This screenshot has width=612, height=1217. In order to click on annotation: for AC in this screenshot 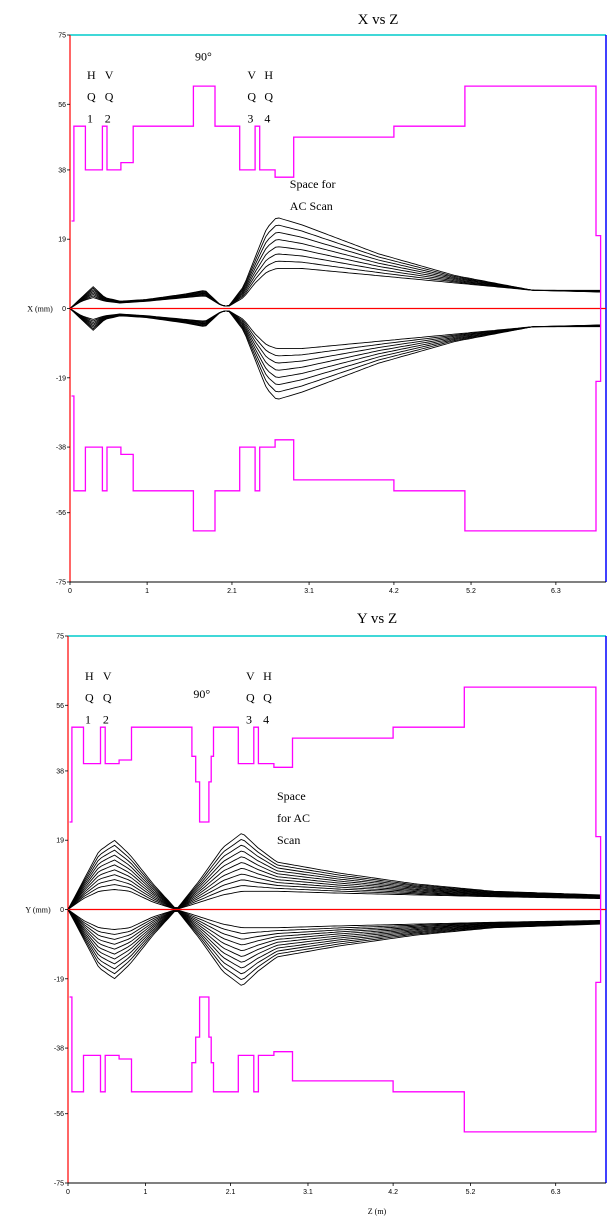, I will do `click(293, 818)`.